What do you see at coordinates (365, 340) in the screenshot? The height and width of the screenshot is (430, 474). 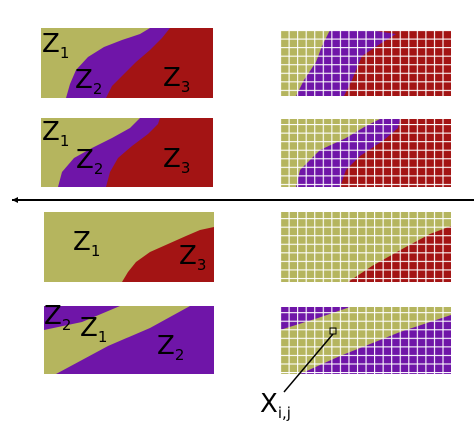 I see `panel-row4-grid` at bounding box center [365, 340].